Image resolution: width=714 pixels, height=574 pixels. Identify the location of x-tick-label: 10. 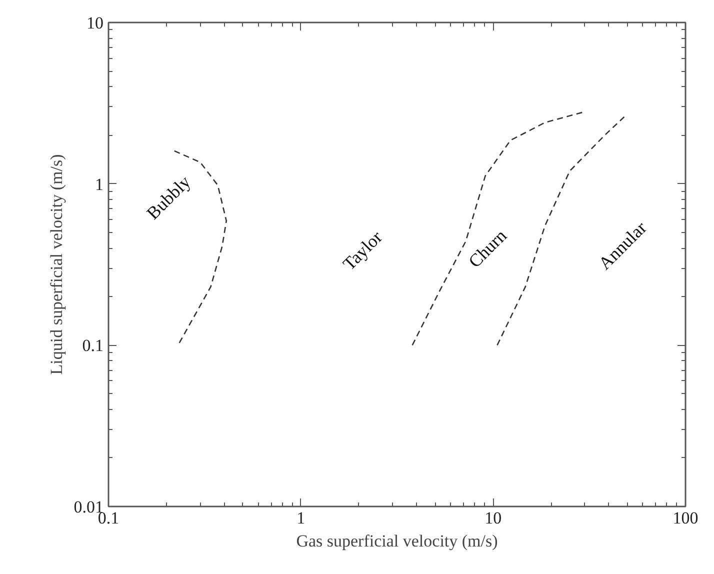
(493, 518).